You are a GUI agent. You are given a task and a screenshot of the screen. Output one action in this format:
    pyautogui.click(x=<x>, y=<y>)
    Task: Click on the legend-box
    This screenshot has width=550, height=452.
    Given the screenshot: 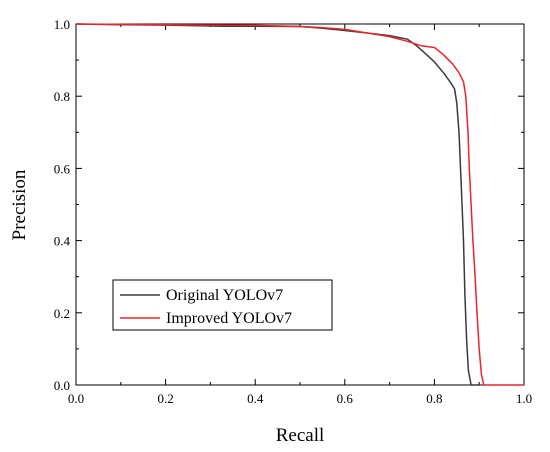 What is the action you would take?
    pyautogui.click(x=222, y=305)
    